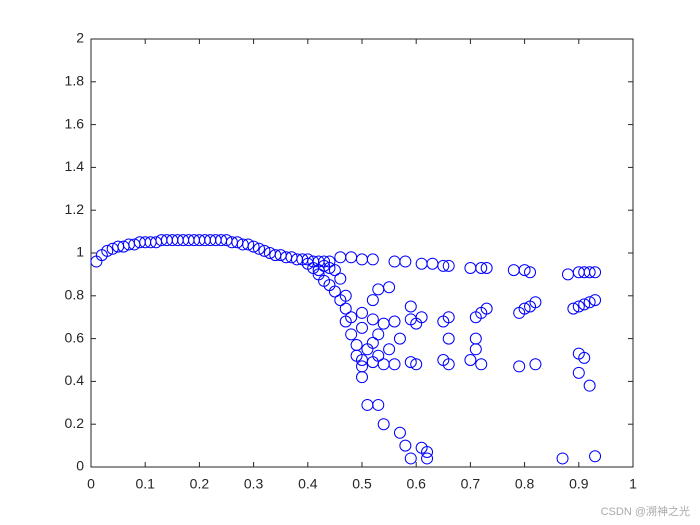 The image size is (700, 525). What do you see at coordinates (80, 38) in the screenshot?
I see `y-tick-label: 2` at bounding box center [80, 38].